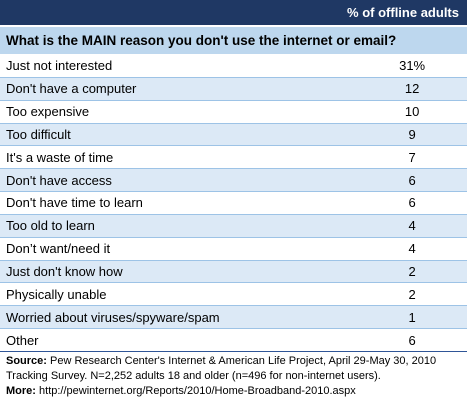  I want to click on table-row: Too expensive 10, so click(233, 111).